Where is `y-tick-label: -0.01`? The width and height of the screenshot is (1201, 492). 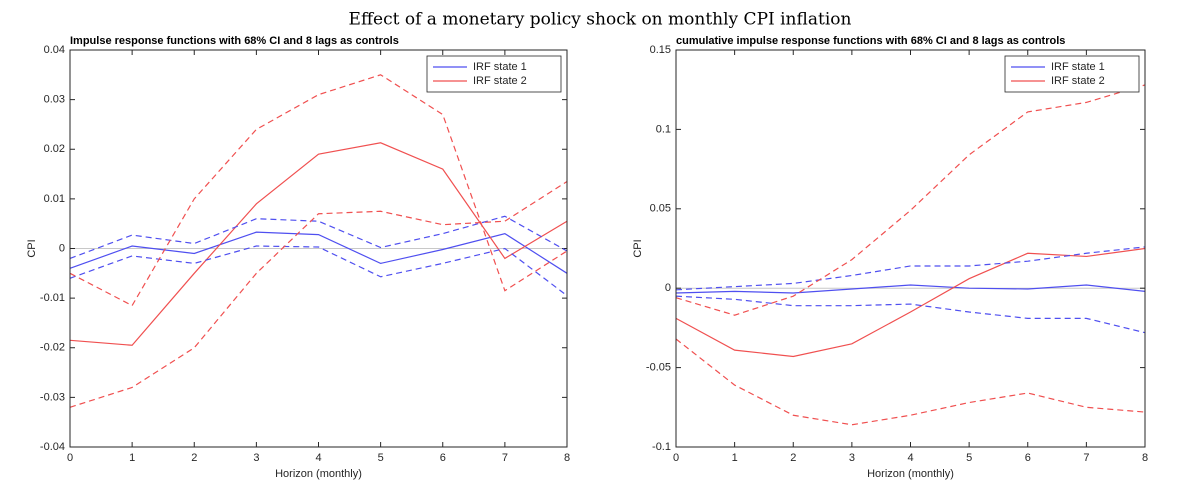 y-tick-label: -0.01 is located at coordinates (52, 298).